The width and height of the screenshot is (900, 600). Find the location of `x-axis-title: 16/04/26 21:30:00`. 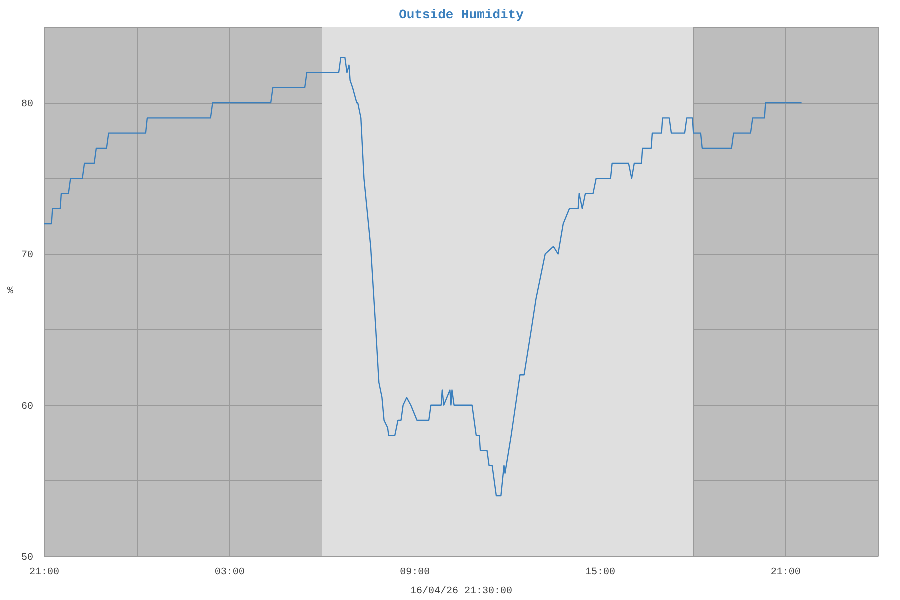

x-axis-title: 16/04/26 21:30:00 is located at coordinates (461, 592).